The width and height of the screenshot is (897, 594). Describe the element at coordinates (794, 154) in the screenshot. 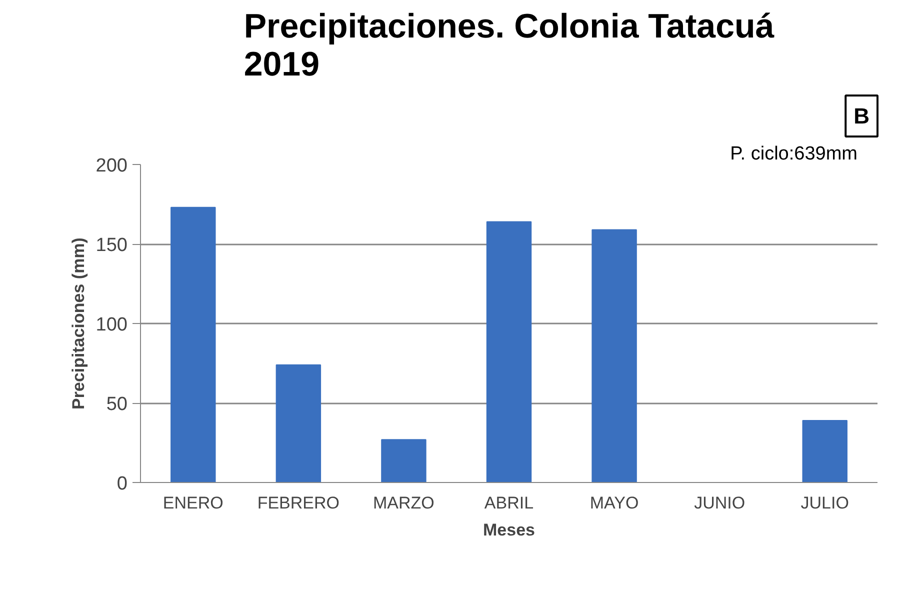

I see `text: P. ciclo:639mm` at that location.